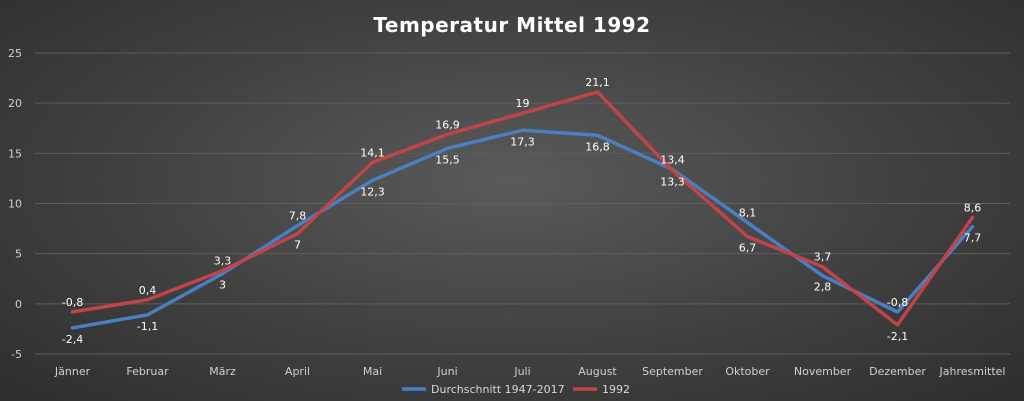 This screenshot has height=401, width=1024. I want to click on y-tick-label: 10, so click(15, 204).